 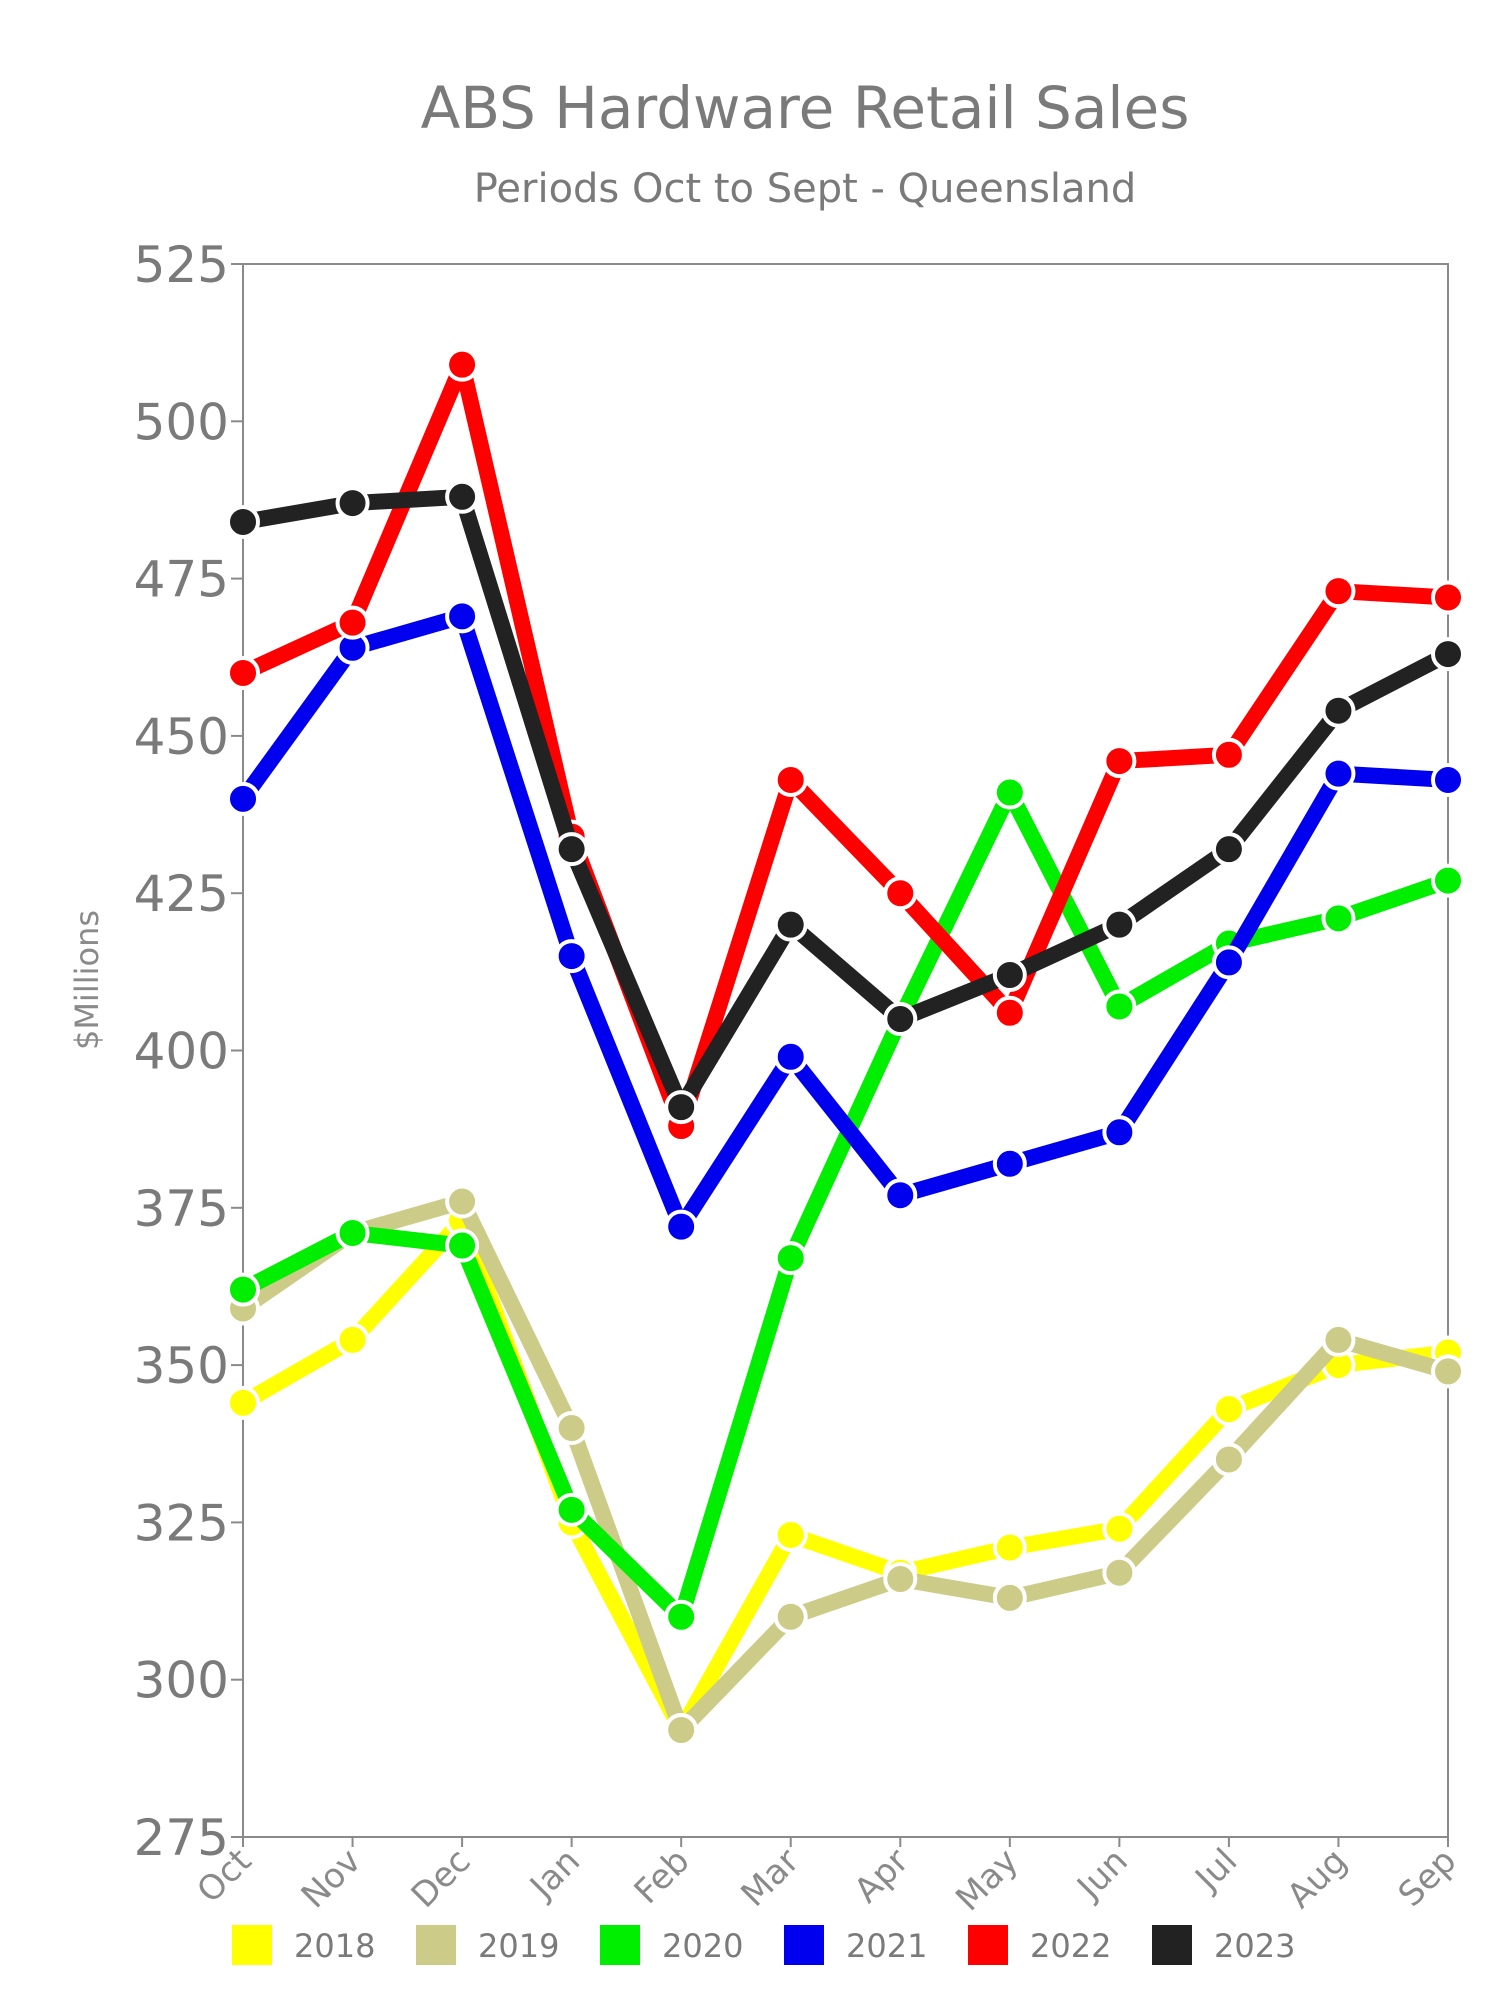 What do you see at coordinates (805, 189) in the screenshot?
I see `chart-subtitle: Periods Oct to Sept - Queensland` at bounding box center [805, 189].